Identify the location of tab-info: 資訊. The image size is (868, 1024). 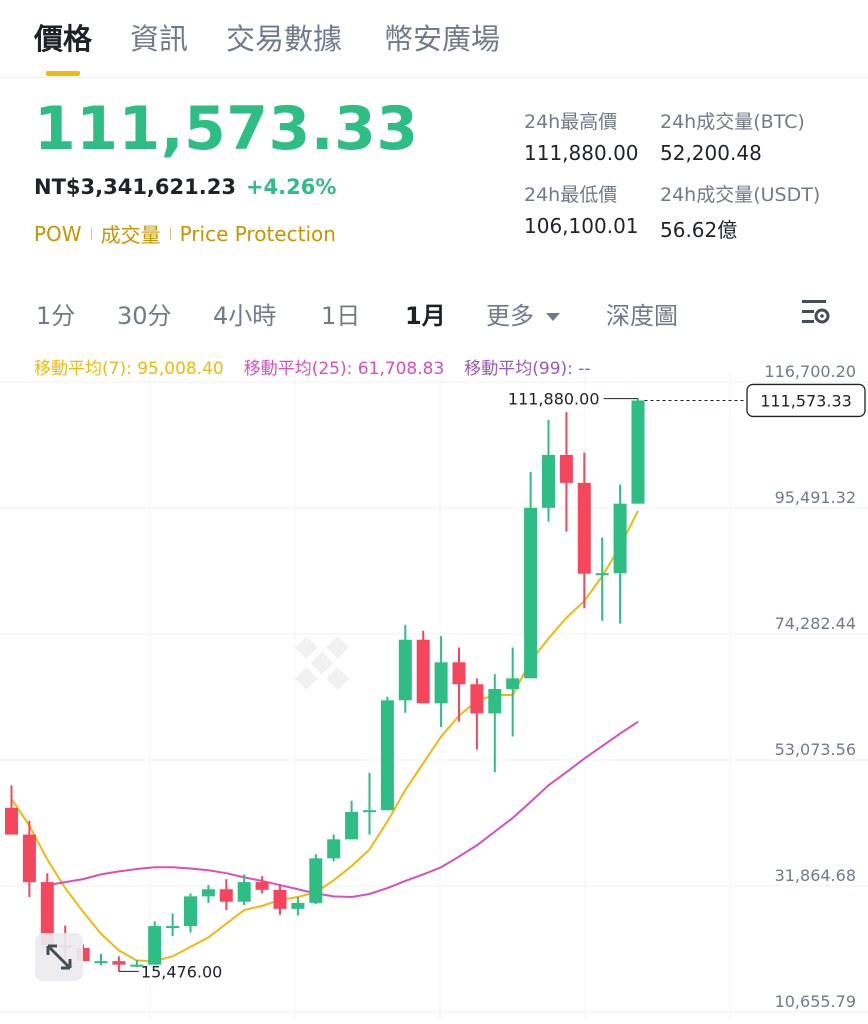
(159, 39).